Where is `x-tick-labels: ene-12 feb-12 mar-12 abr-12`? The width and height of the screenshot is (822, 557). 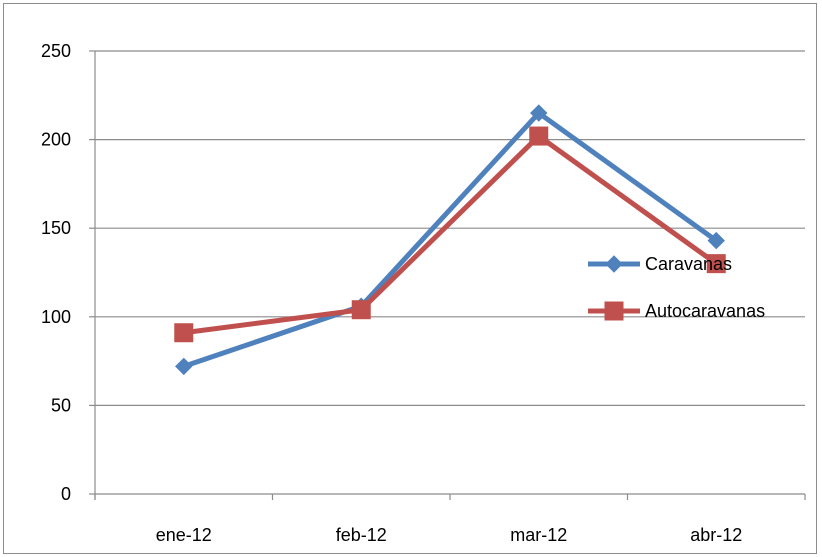
x-tick-labels: ene-12 feb-12 mar-12 abr-12 is located at coordinates (449, 535).